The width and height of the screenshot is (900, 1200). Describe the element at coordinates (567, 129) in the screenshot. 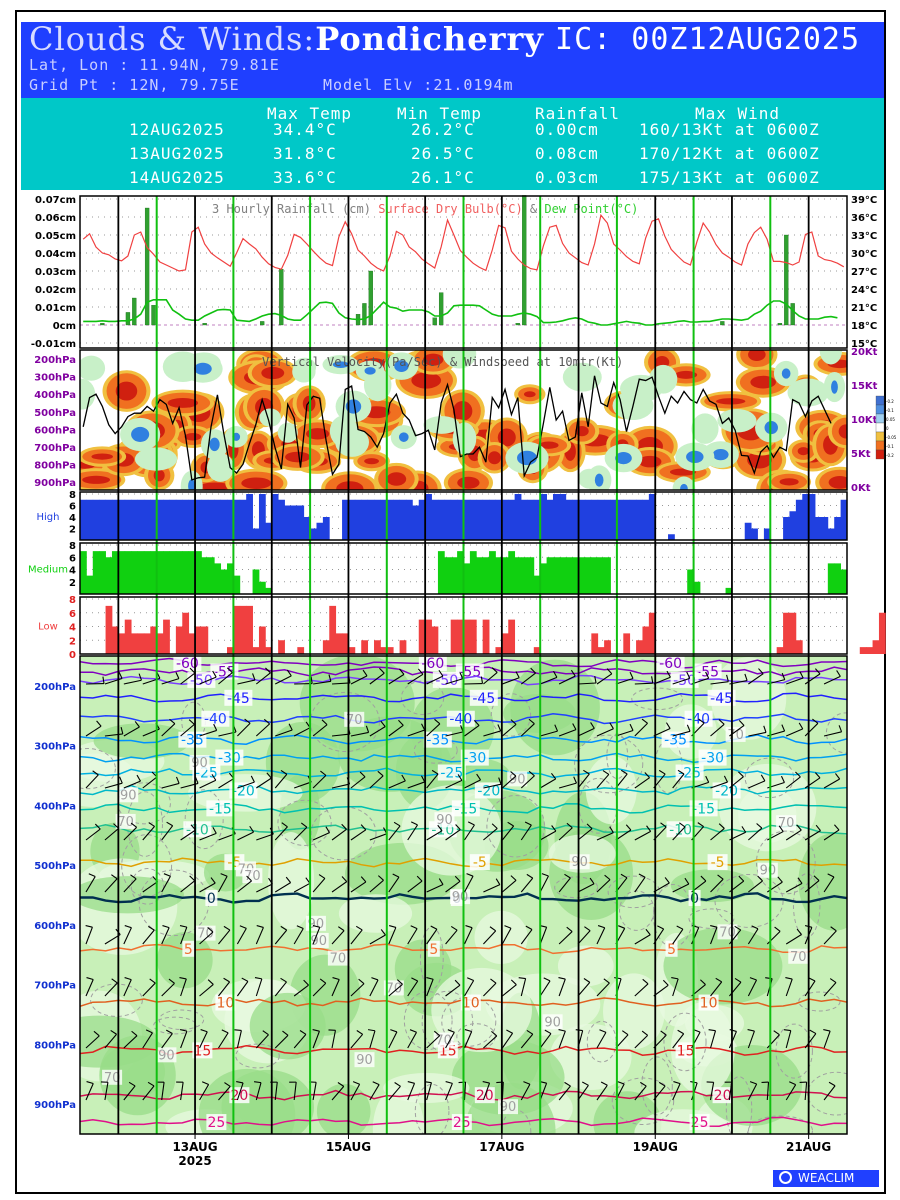

I see `row-rain: 0.00cm` at that location.